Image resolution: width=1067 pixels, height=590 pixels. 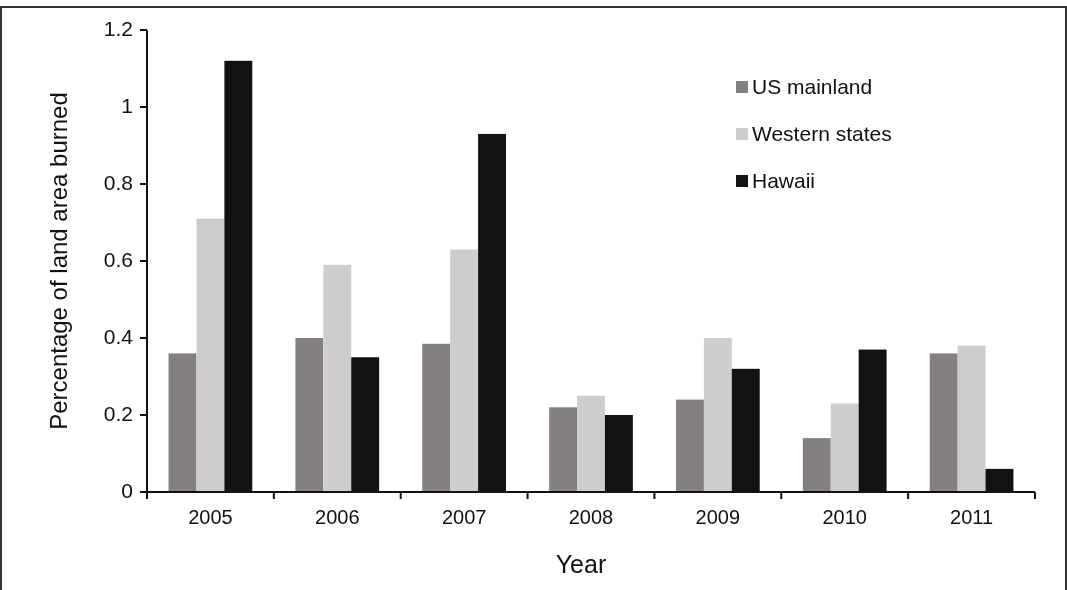 What do you see at coordinates (58, 261) in the screenshot?
I see `y-axis-title: Percentage of land area burned` at bounding box center [58, 261].